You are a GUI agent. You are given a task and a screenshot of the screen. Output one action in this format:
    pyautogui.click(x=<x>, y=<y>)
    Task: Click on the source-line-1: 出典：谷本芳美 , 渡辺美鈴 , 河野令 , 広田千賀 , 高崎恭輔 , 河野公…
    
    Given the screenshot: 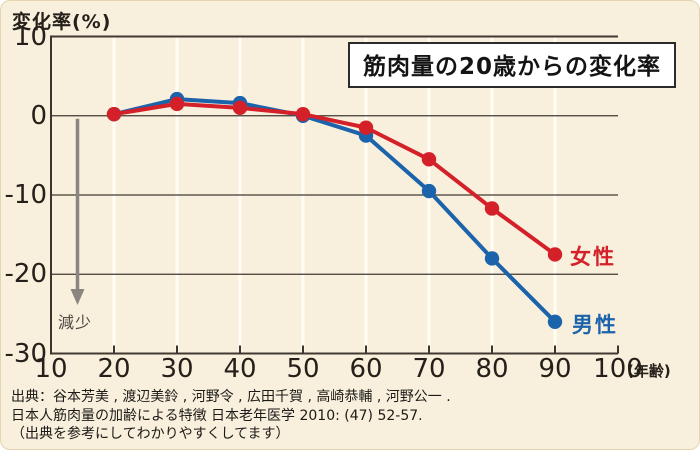 What is the action you would take?
    pyautogui.click(x=231, y=397)
    